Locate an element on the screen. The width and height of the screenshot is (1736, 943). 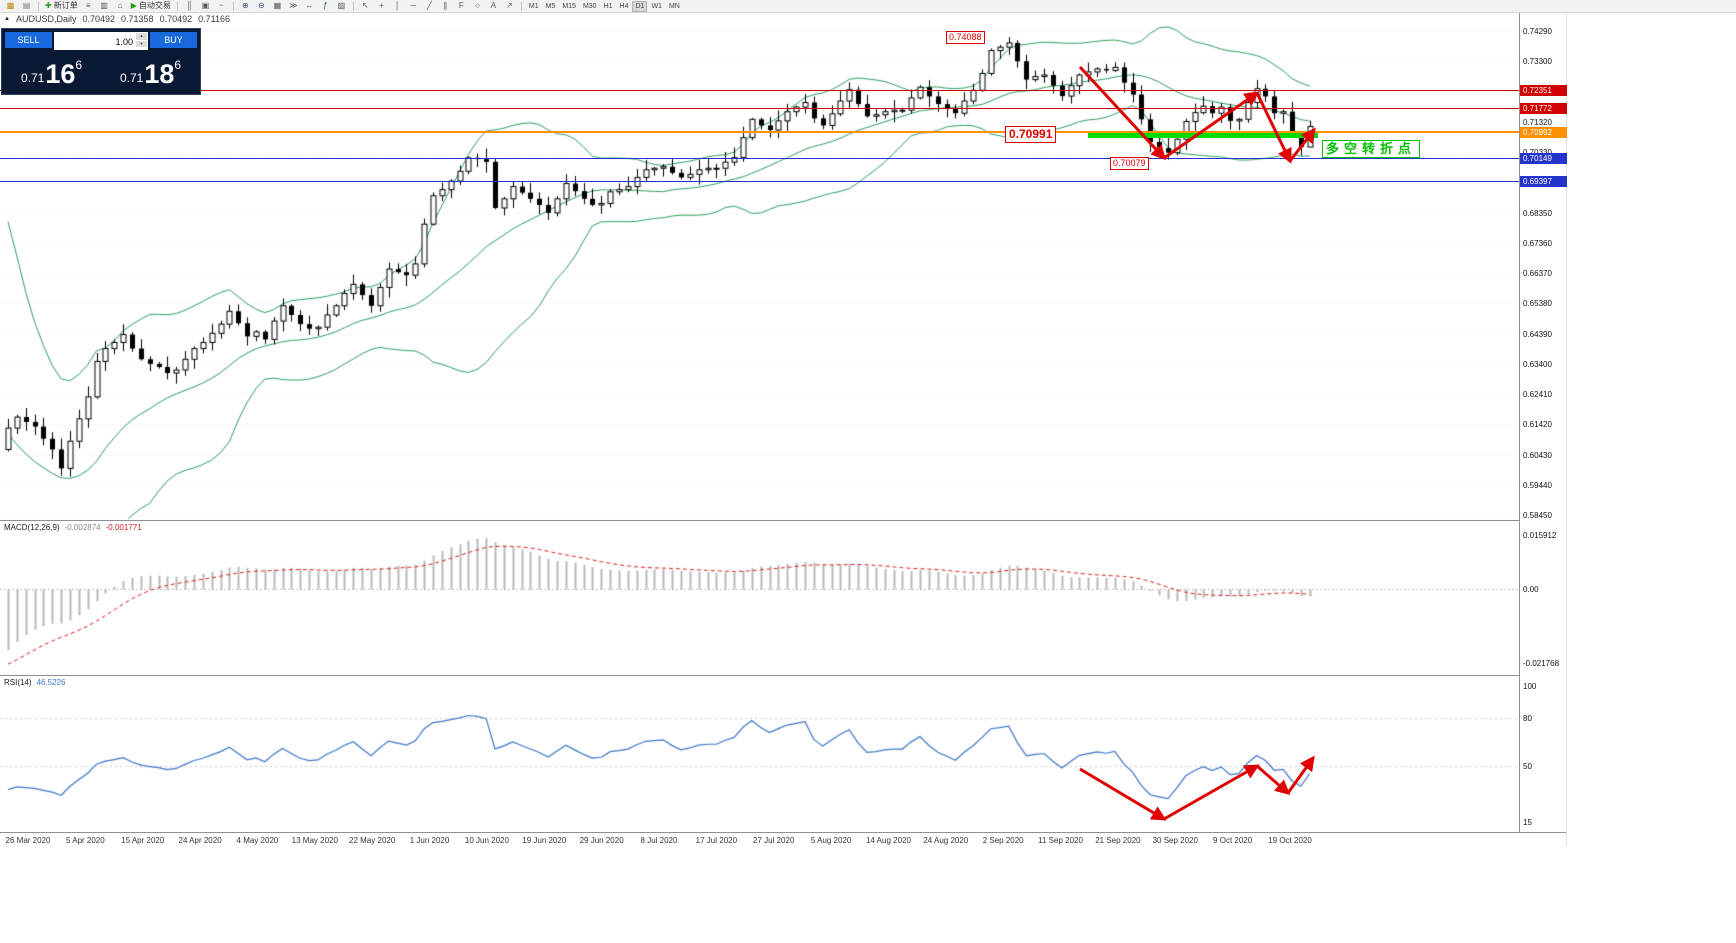
timeframe-h4: H4 is located at coordinates (624, 6).